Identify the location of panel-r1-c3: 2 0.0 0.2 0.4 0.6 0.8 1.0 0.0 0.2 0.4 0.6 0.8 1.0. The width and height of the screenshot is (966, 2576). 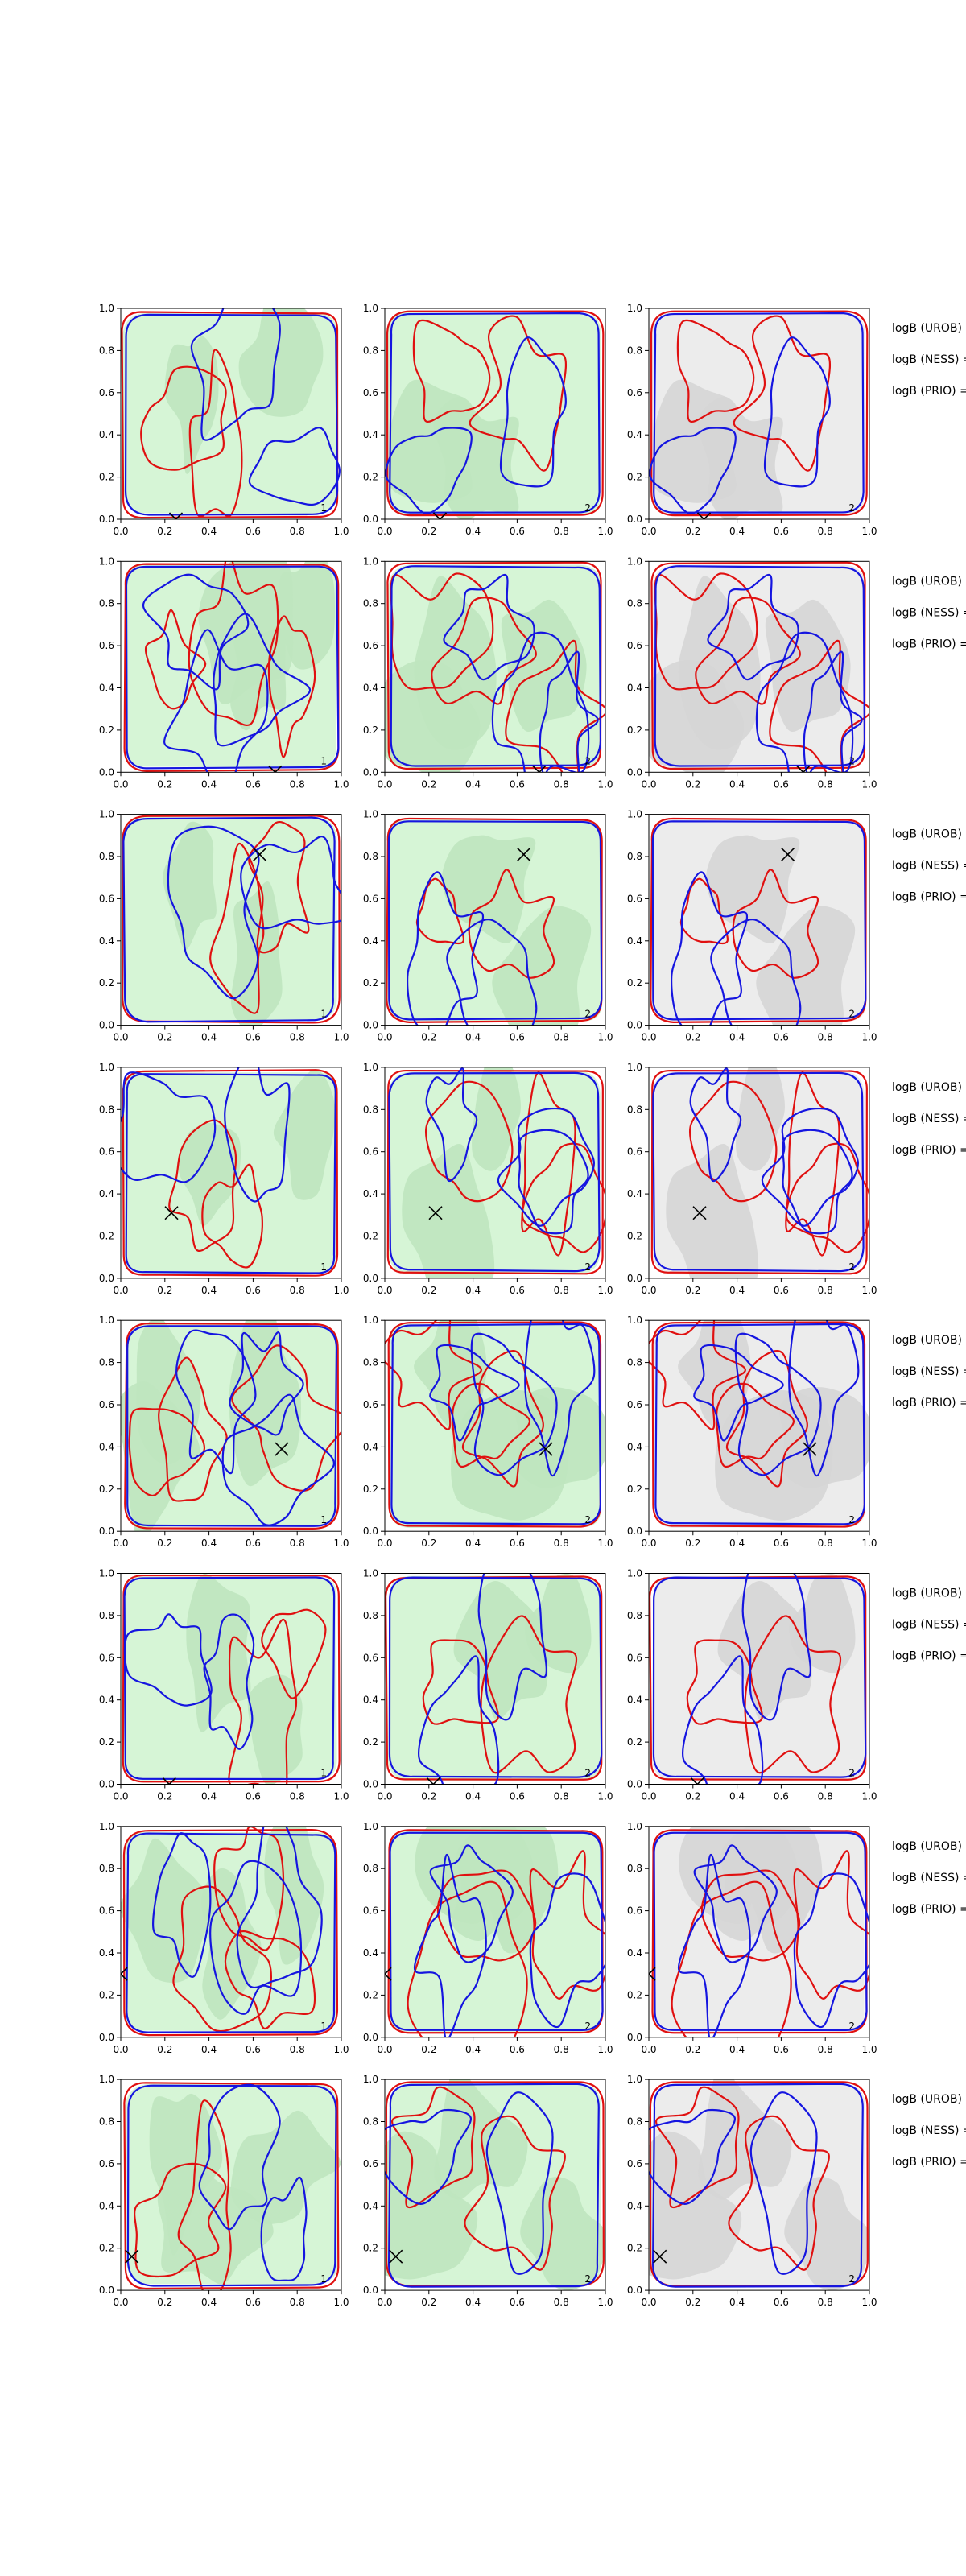
(752, 420).